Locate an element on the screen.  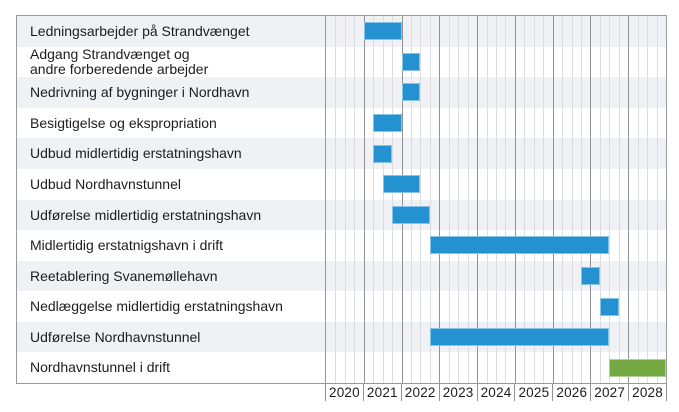
x-axis-year-label: 2025 is located at coordinates (533, 392).